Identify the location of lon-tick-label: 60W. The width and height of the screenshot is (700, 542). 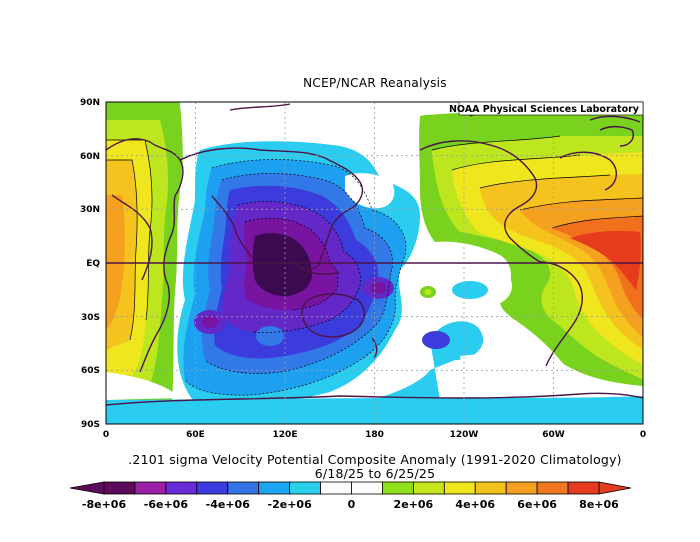
(553, 435).